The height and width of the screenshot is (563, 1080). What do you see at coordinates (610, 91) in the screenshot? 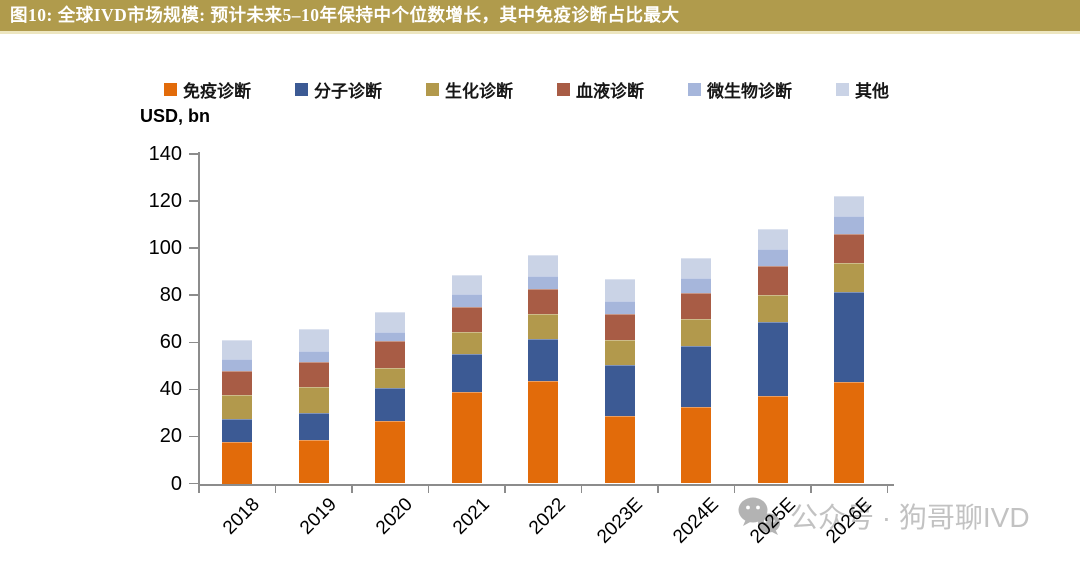
I see `legend-label: 血液诊断` at bounding box center [610, 91].